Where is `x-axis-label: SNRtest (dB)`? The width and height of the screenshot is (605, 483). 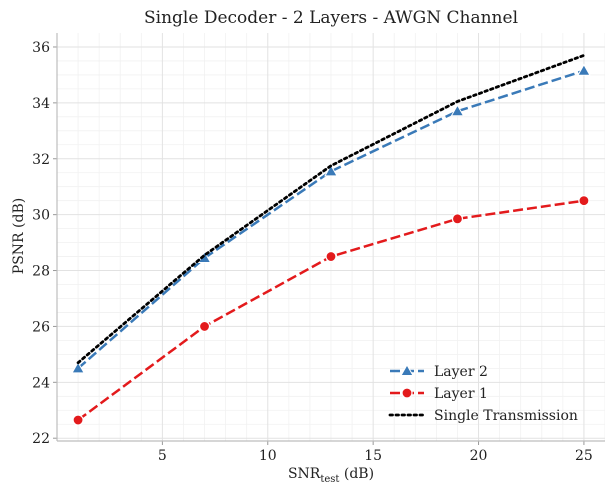 x-axis-label: SNRtest (dB) is located at coordinates (331, 474).